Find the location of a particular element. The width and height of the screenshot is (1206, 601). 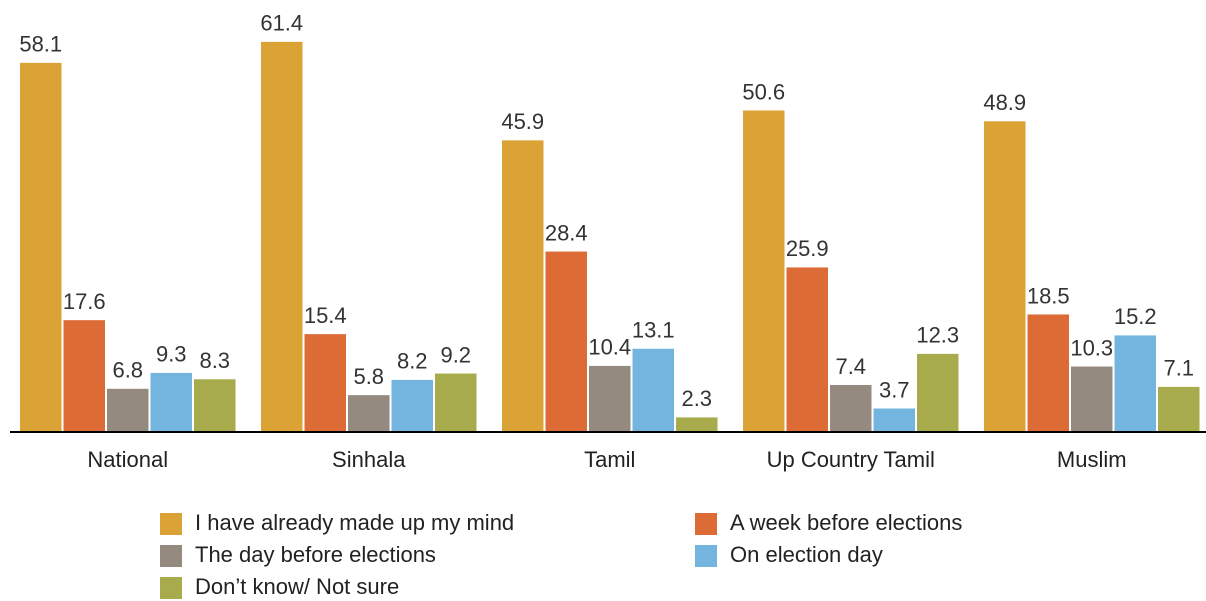

legend-label: I have already made up my mind is located at coordinates (354, 522).